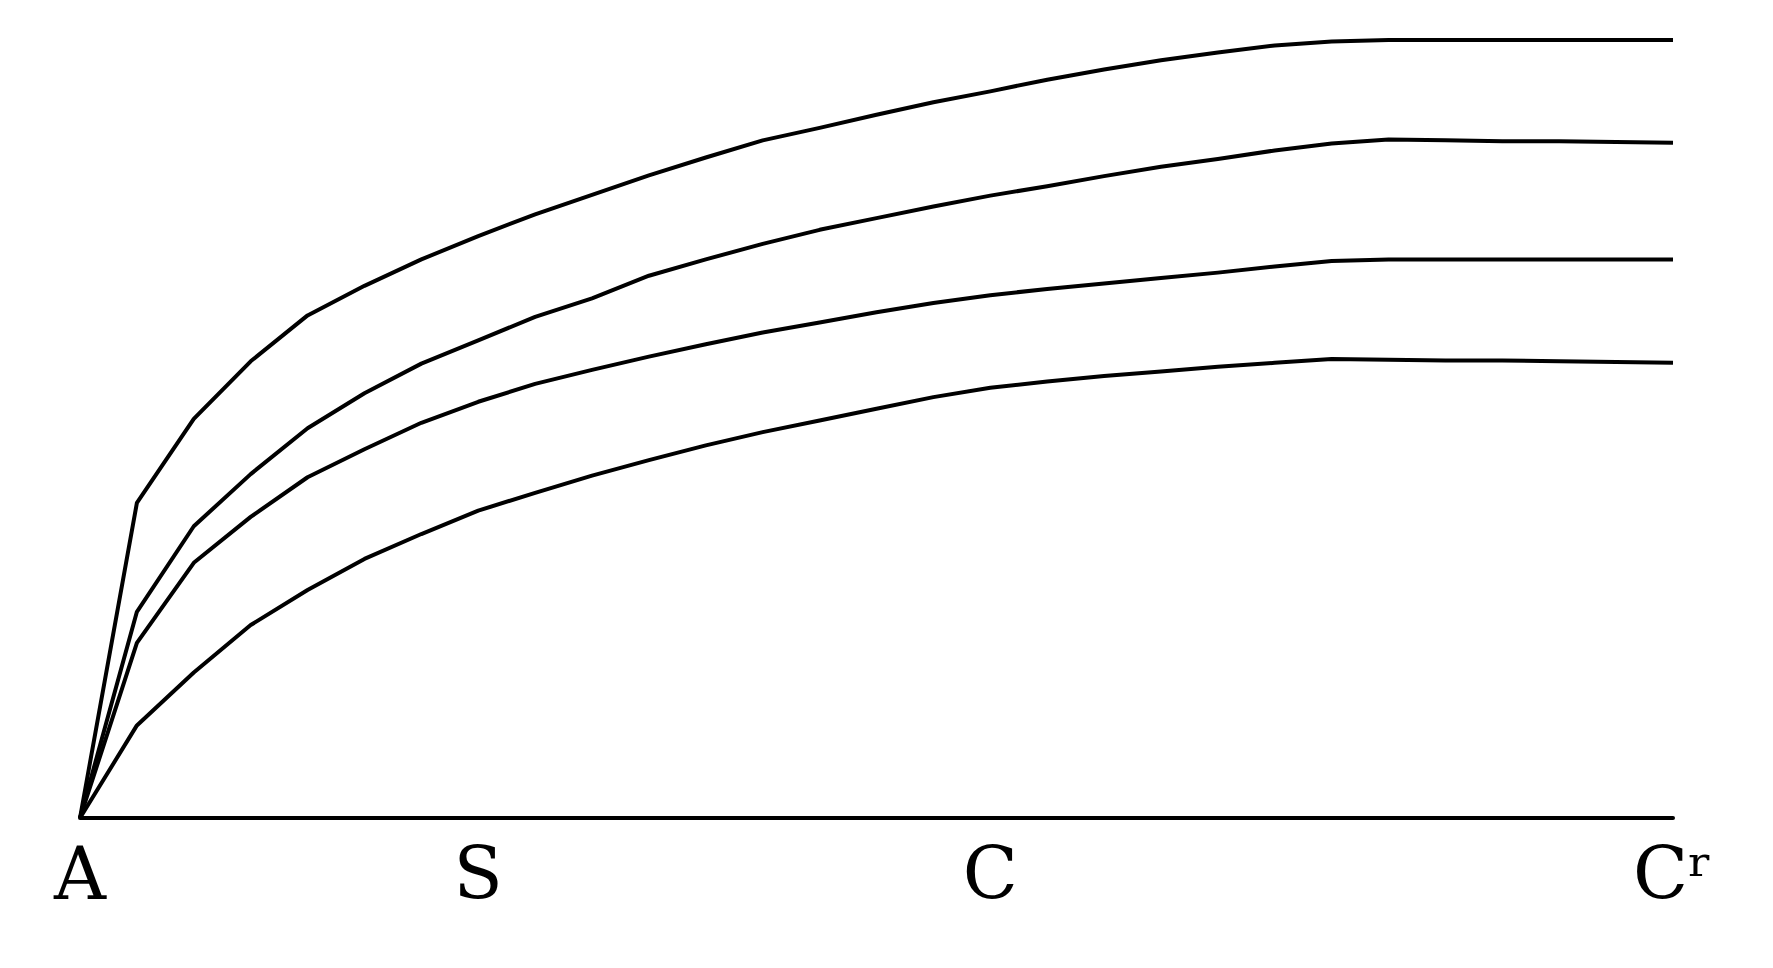 The image size is (1773, 968). I want to click on x-tick-label: C, so click(990, 874).